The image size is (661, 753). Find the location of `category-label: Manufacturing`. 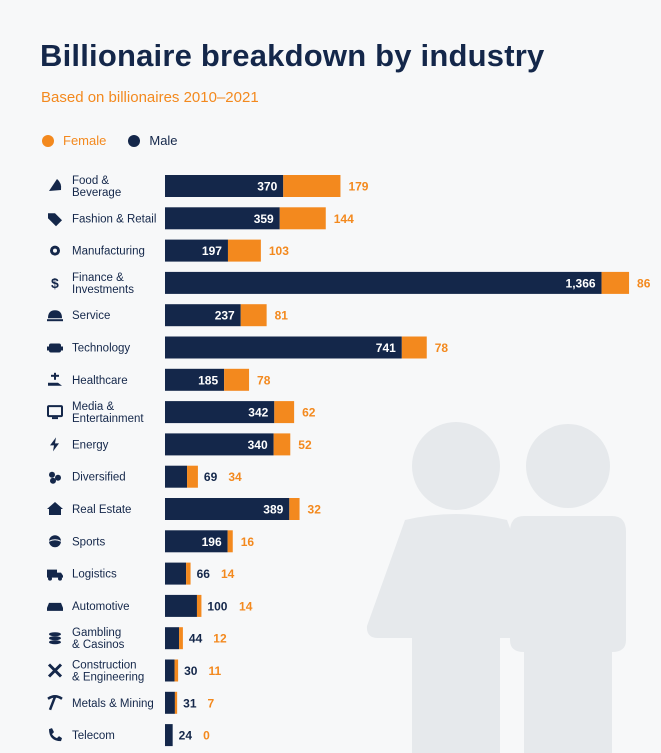

category-label: Manufacturing is located at coordinates (108, 252).